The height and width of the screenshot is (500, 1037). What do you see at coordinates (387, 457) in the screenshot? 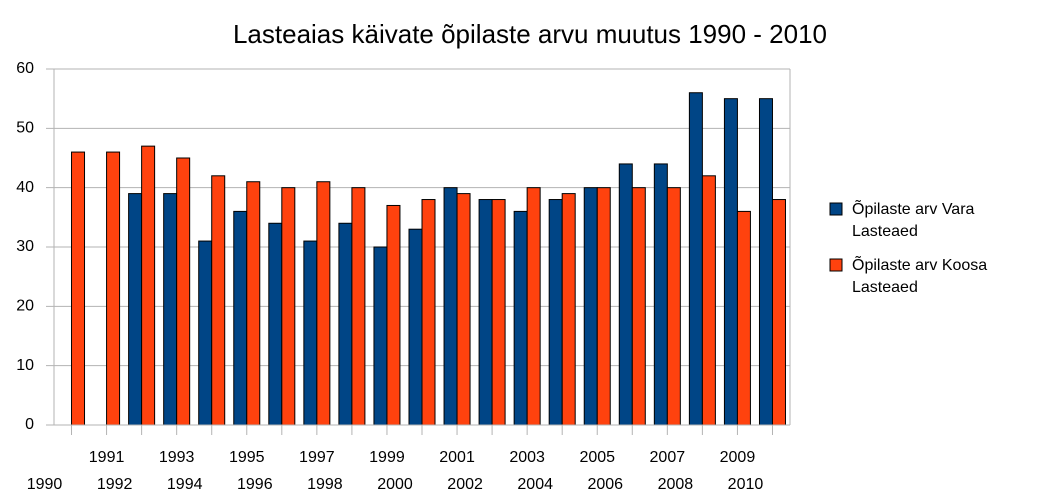
I see `x-tick-label: 1999` at bounding box center [387, 457].